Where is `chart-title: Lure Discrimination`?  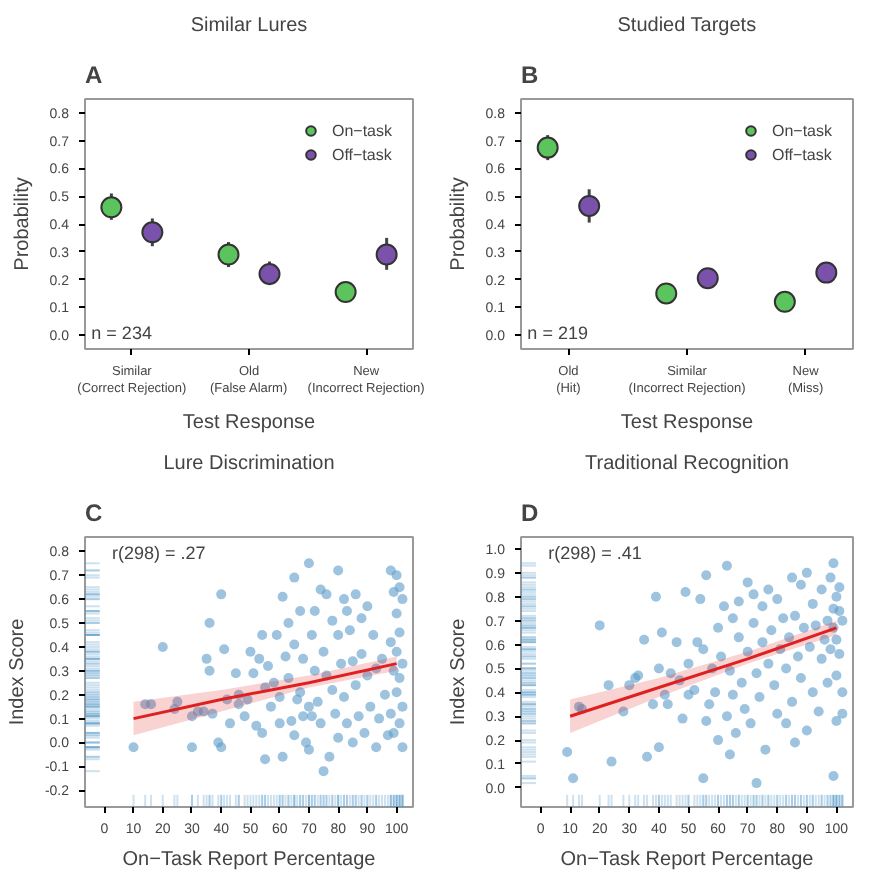 chart-title: Lure Discrimination is located at coordinates (249, 464).